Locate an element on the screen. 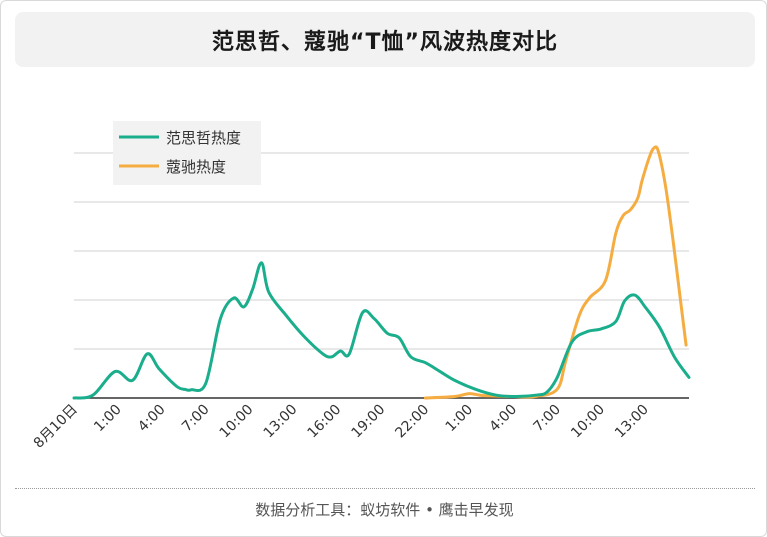  data-source-note: 数据分析工具：蚁坊软件 • 鹰击早发现 is located at coordinates (384, 510).